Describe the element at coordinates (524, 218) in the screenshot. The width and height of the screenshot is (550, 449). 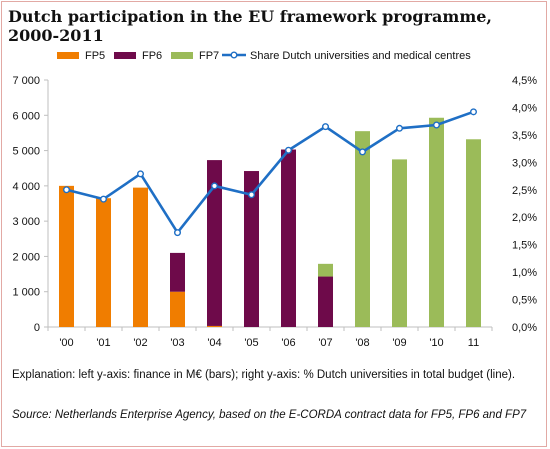
I see `y-right-tick-label: 2,0%` at that location.